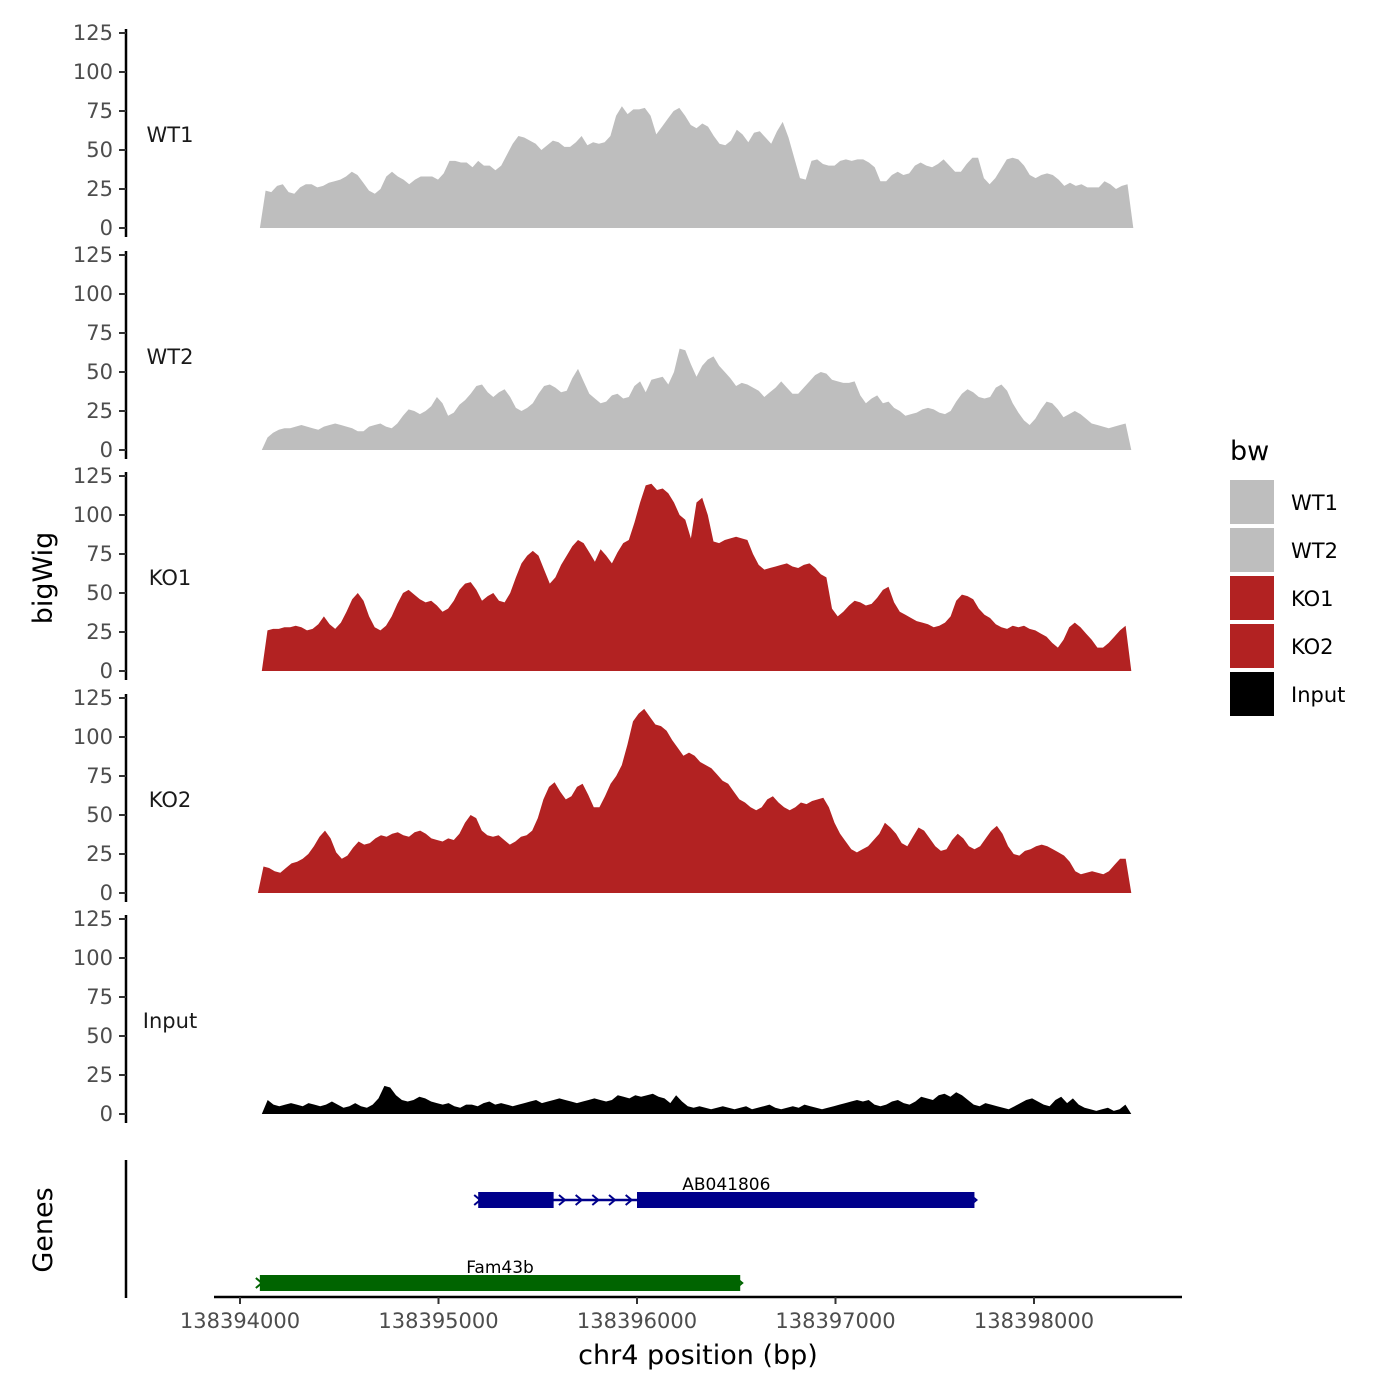  What do you see at coordinates (43, 578) in the screenshot?
I see `y-axis-title: bigWig` at bounding box center [43, 578].